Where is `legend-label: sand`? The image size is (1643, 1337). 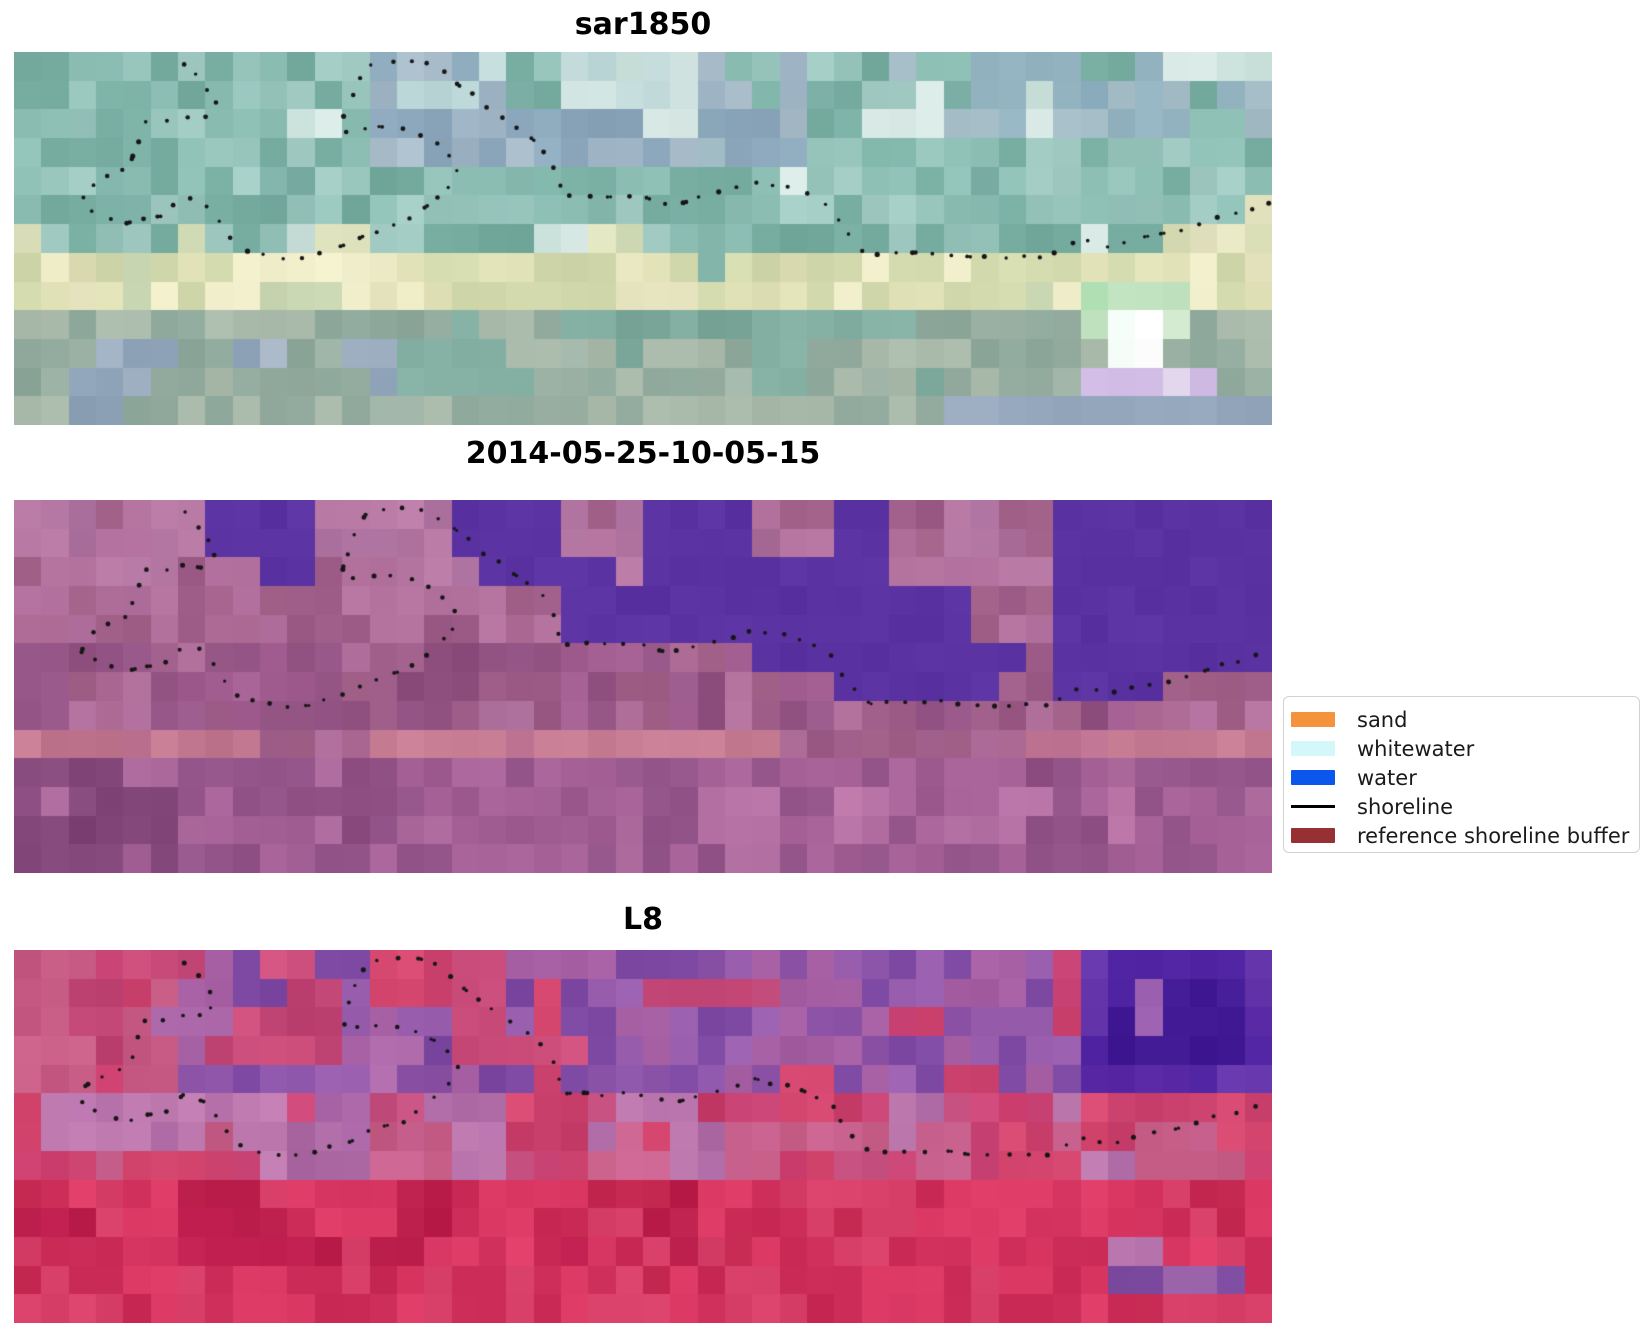 legend-label: sand is located at coordinates (1382, 719).